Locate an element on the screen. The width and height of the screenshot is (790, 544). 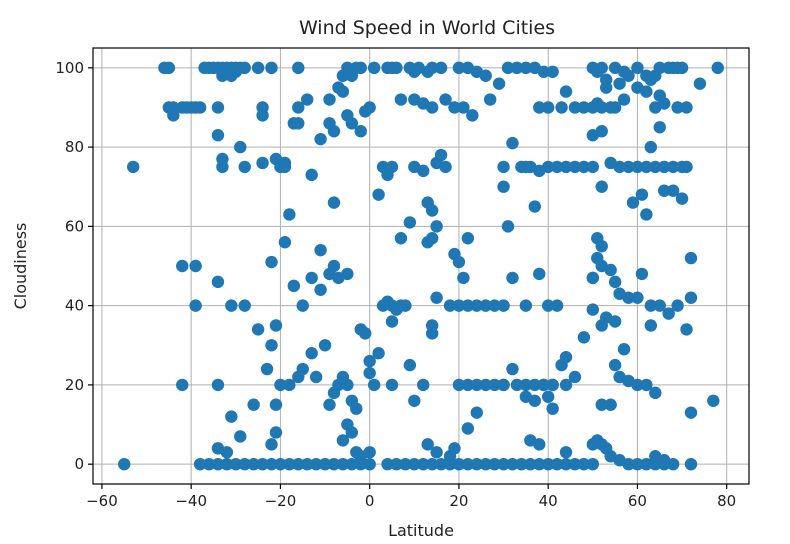
y-tick-label: 20 is located at coordinates (74, 385).